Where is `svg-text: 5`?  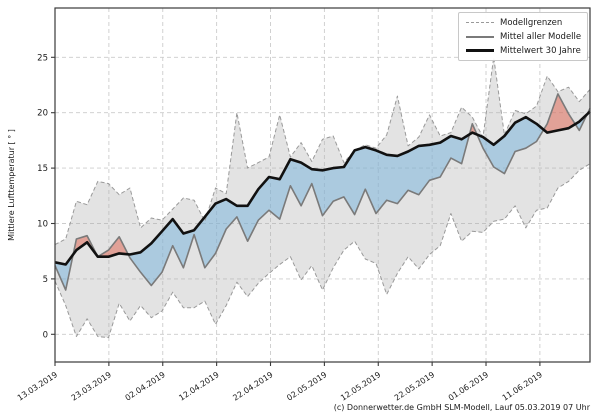 svg-text: 5 is located at coordinates (45, 280).